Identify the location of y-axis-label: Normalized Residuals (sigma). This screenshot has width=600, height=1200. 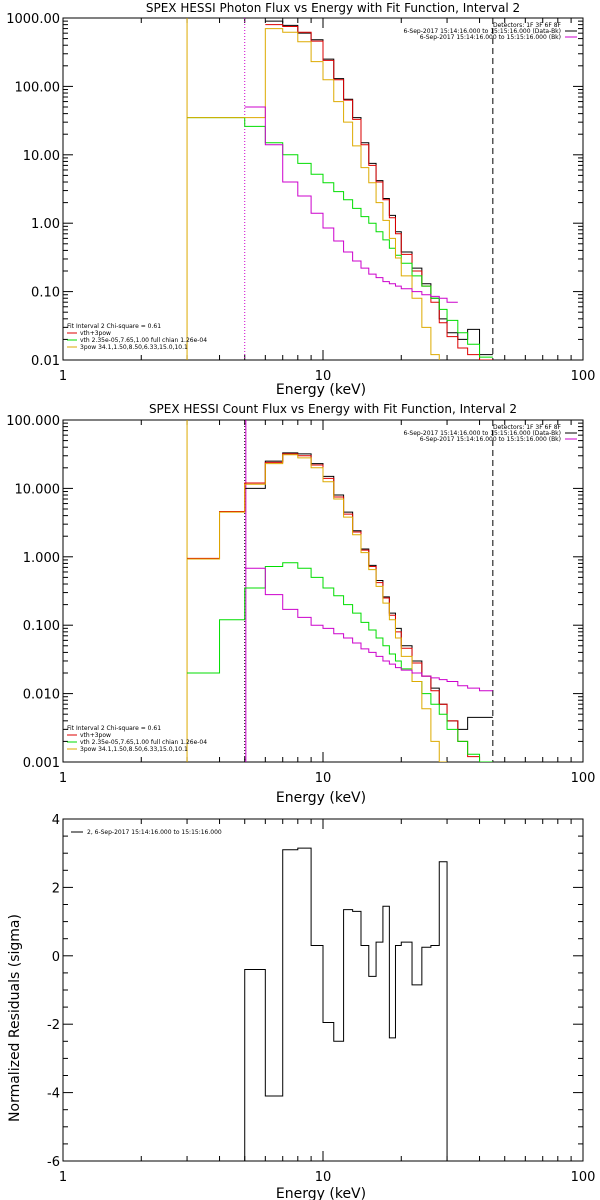
(15, 1018).